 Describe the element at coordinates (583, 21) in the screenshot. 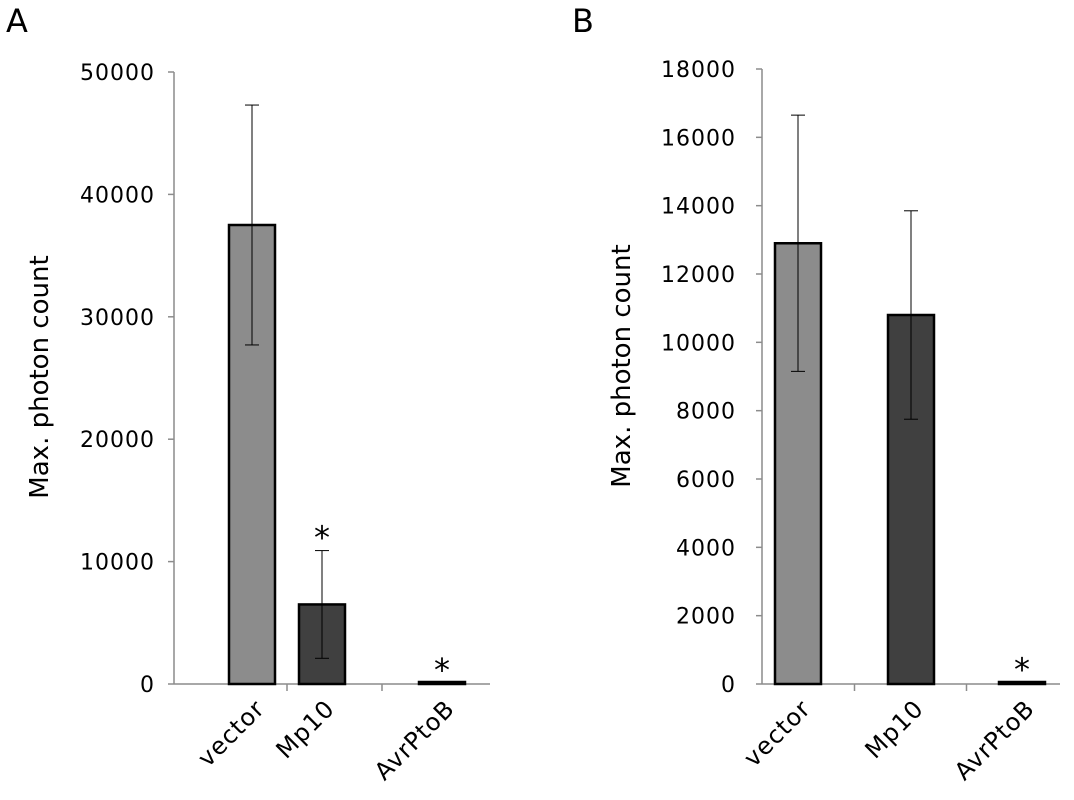

I see `panel-label-b: B` at that location.